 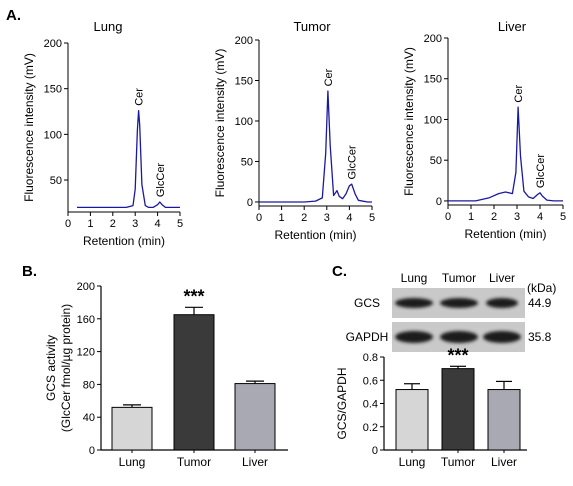 What do you see at coordinates (540, 303) in the screenshot?
I see `kda-value: 44.9` at bounding box center [540, 303].